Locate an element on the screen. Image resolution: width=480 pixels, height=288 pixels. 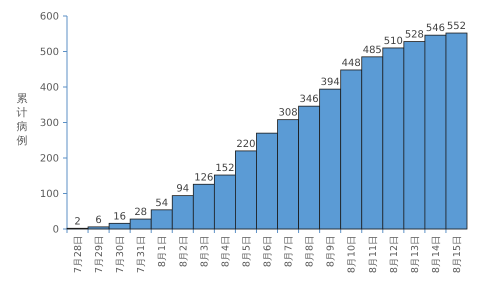
x-tick-label: 8月6日 is located at coordinates (268, 251).